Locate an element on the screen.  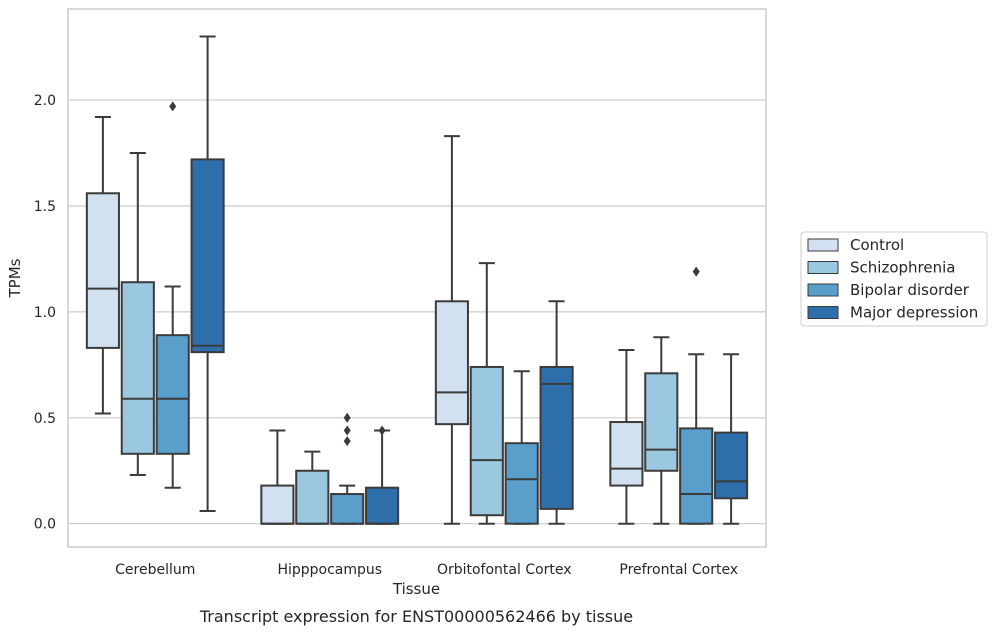
x-tick-label: Hipppocampus is located at coordinates (329, 570).